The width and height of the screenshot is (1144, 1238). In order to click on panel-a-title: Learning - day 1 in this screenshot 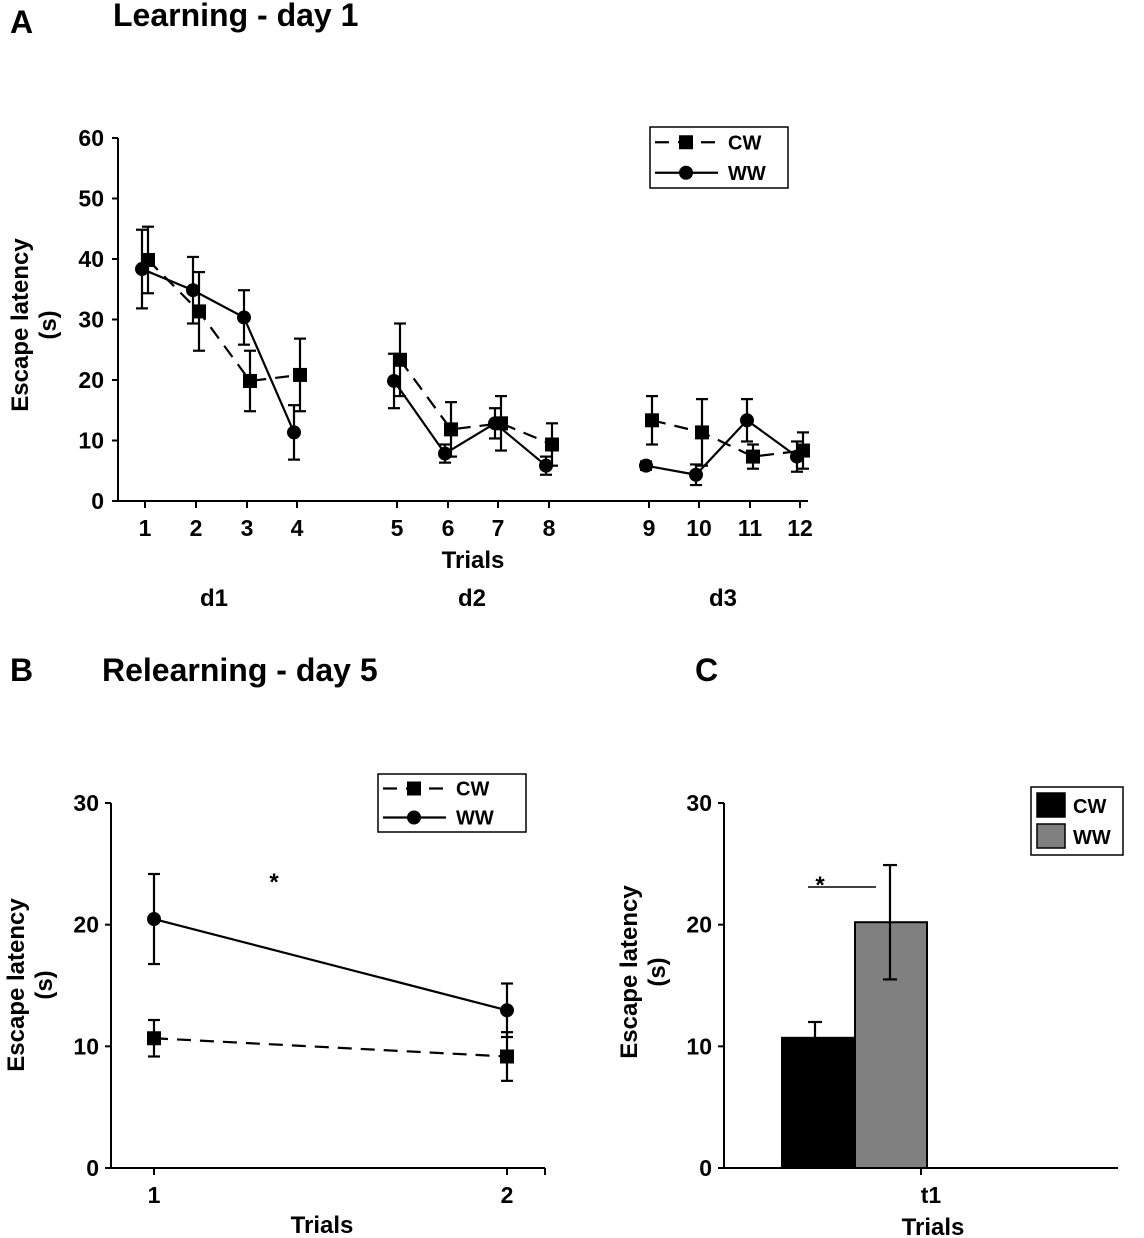, I will do `click(235, 16)`.